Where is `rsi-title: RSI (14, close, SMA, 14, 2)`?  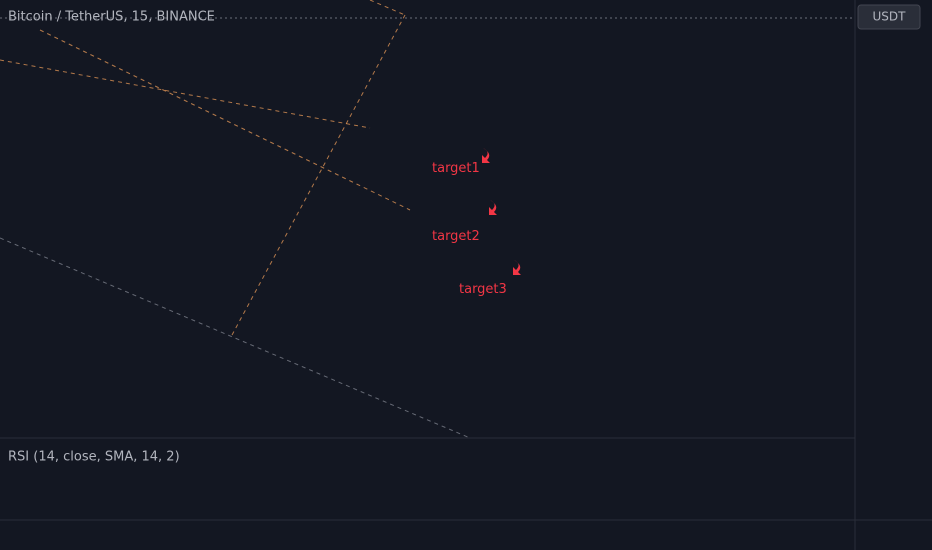 rsi-title: RSI (14, close, SMA, 14, 2) is located at coordinates (94, 457).